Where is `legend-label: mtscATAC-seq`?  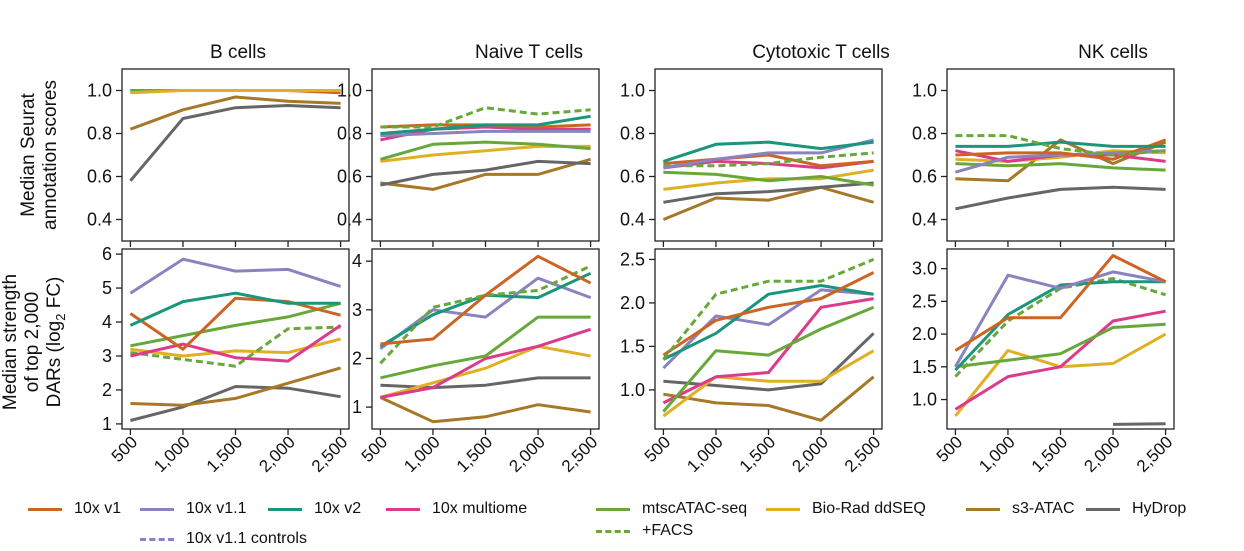 legend-label: mtscATAC-seq is located at coordinates (695, 508).